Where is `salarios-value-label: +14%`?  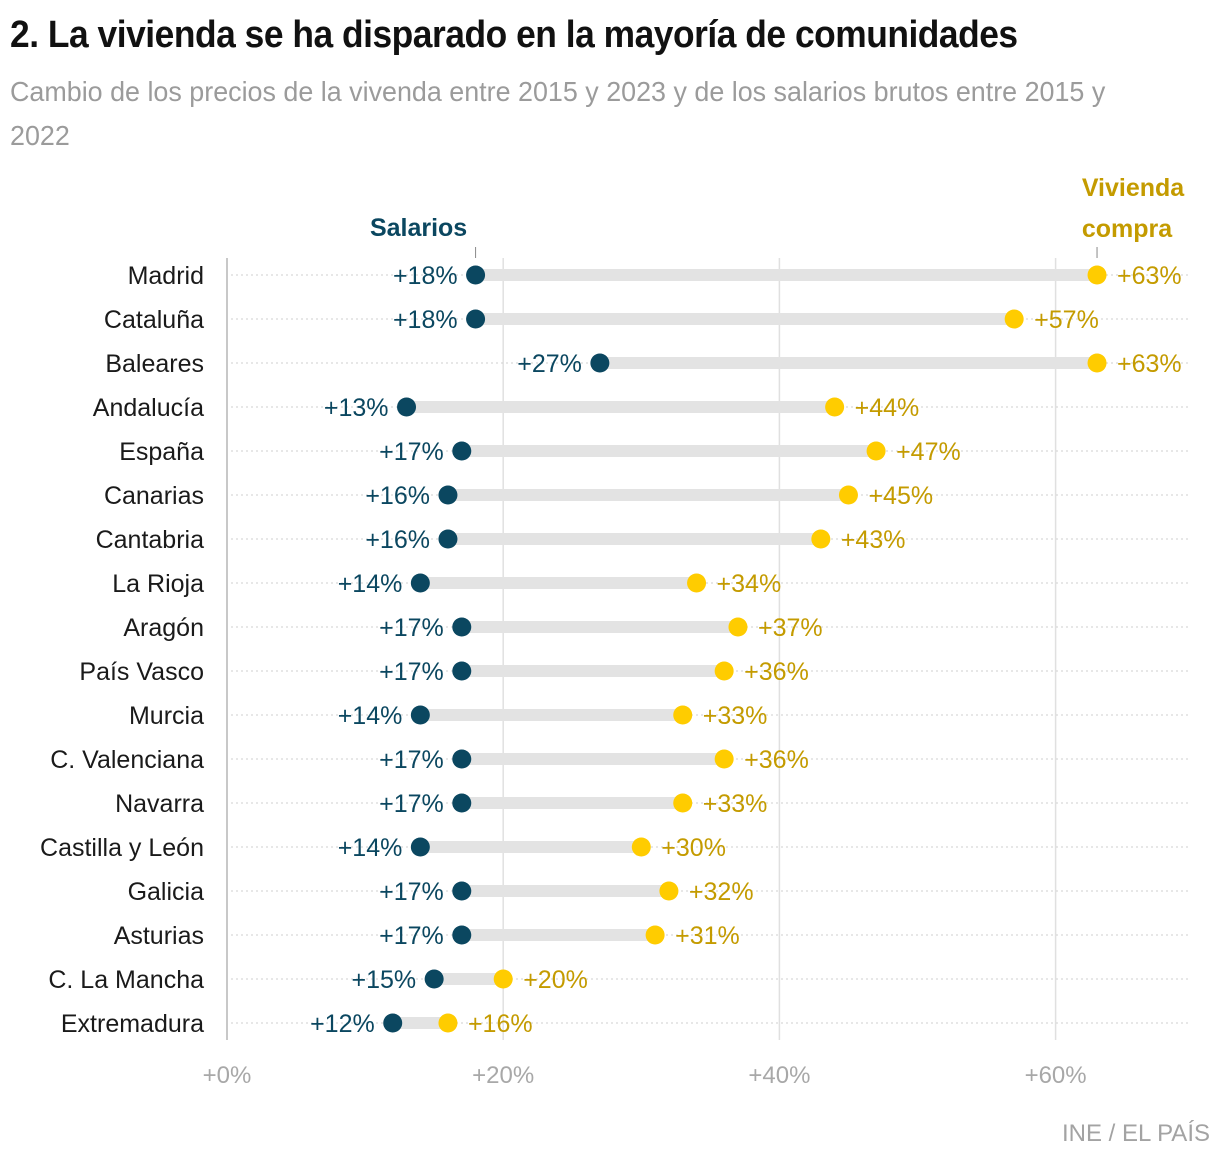 salarios-value-label: +14% is located at coordinates (370, 716).